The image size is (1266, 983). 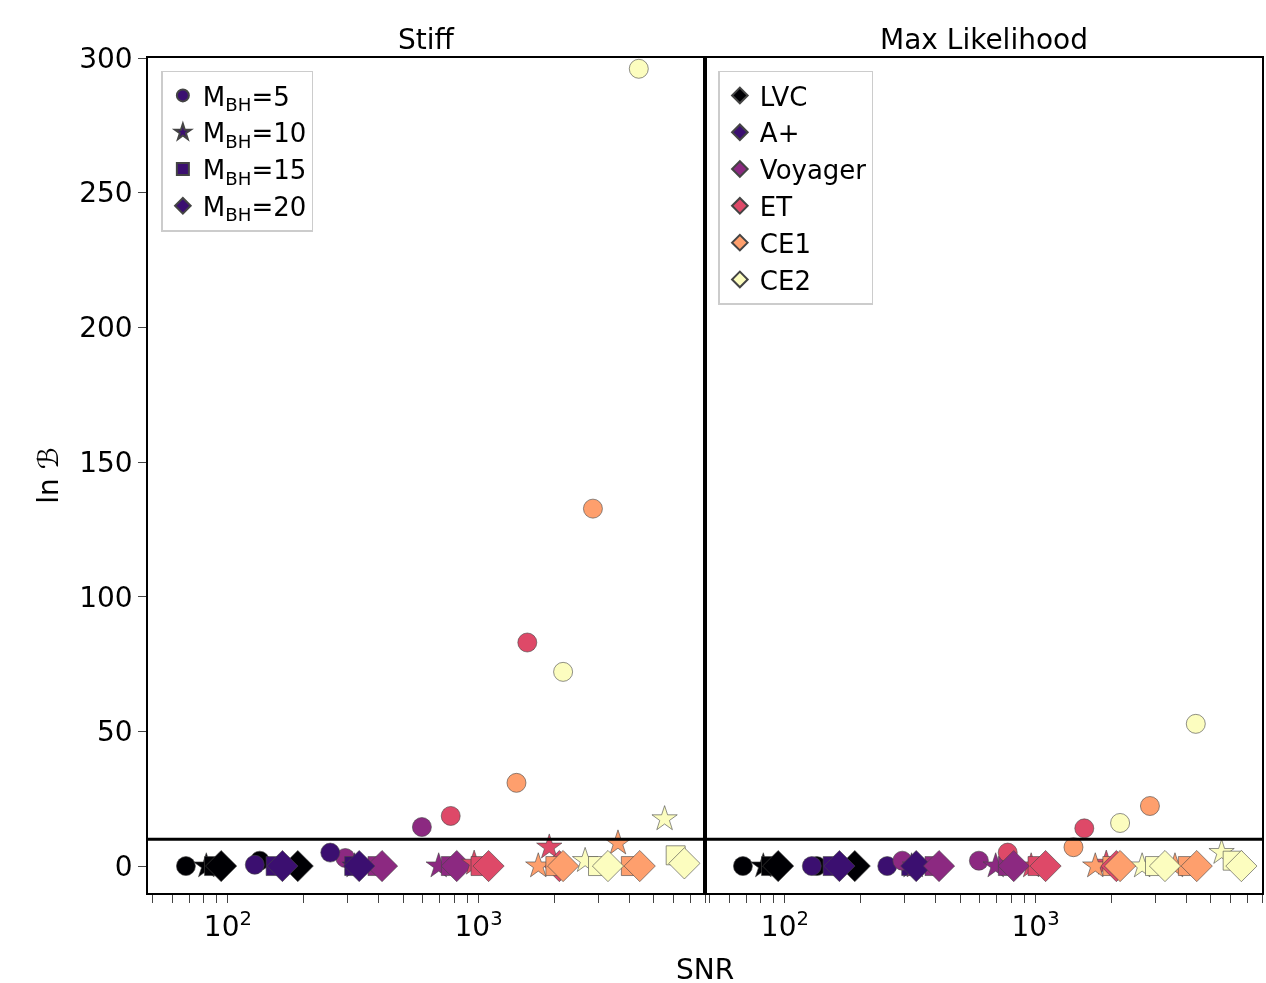 What do you see at coordinates (106, 193) in the screenshot?
I see `y-tick-label: 250` at bounding box center [106, 193].